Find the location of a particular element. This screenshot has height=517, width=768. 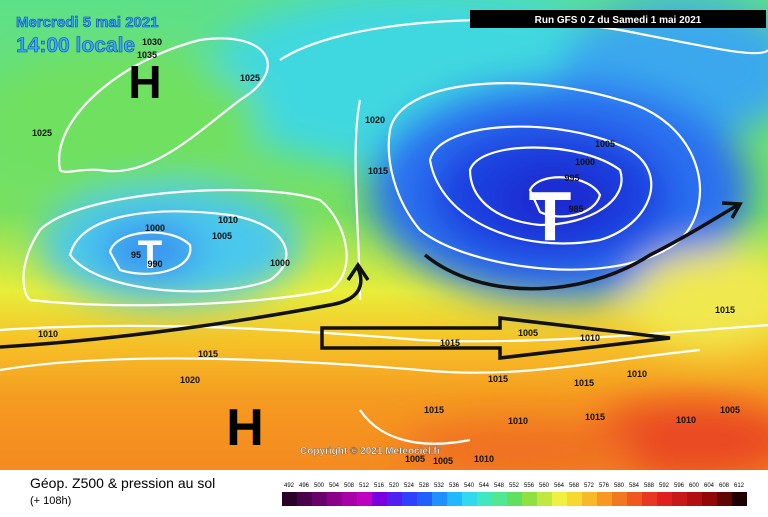

run-banner is located at coordinates (618, 19).